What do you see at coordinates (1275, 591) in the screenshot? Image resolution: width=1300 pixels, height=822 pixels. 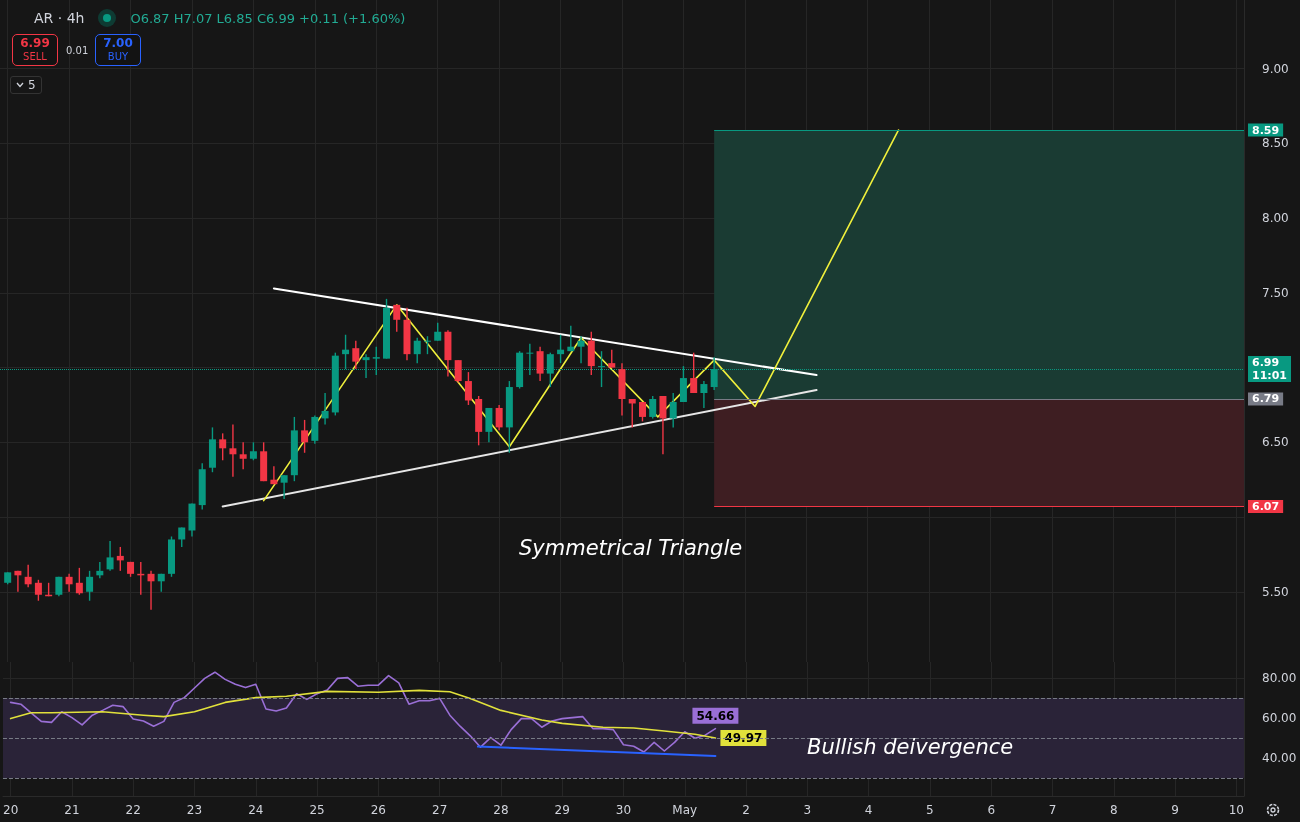 I see `y-tick-label: 5.50` at bounding box center [1275, 591].